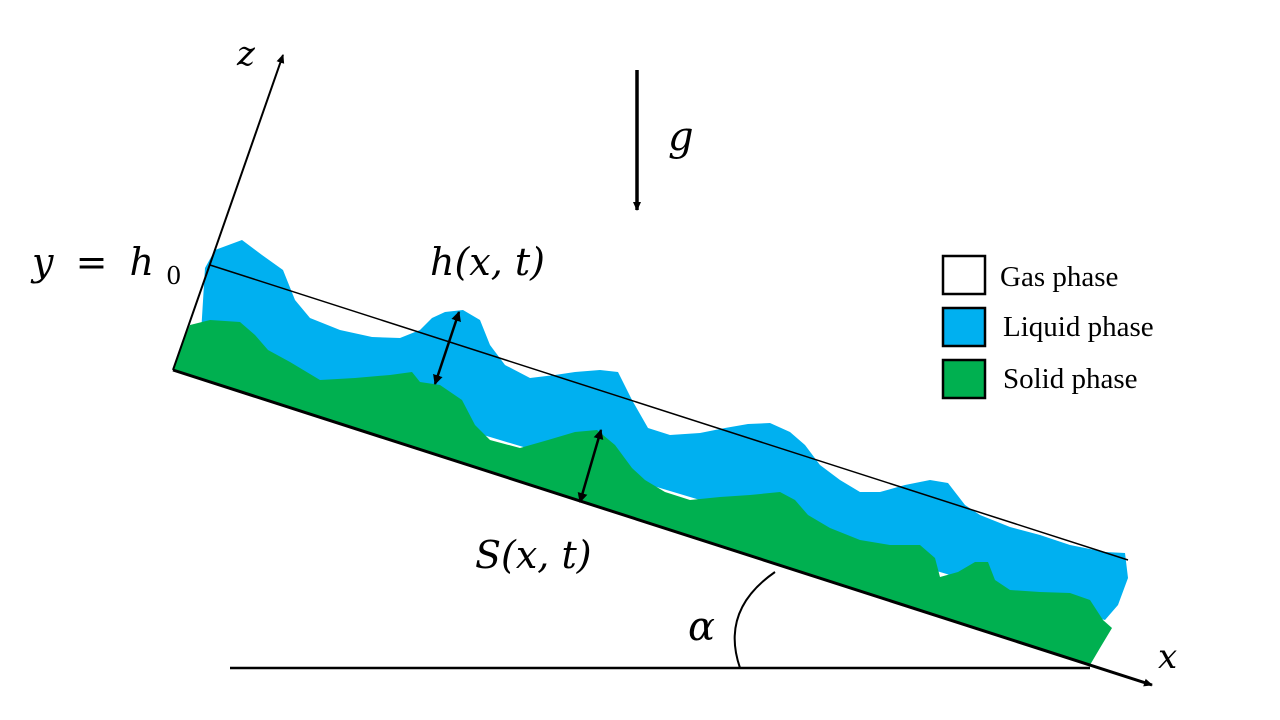  What do you see at coordinates (487, 262) in the screenshot?
I see `film-height-label: h(x, t)` at bounding box center [487, 262].